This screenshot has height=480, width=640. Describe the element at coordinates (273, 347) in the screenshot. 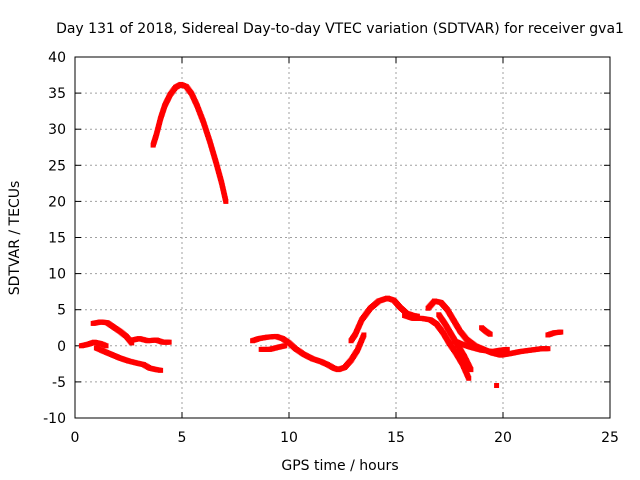

I see `series-arc-f` at that location.